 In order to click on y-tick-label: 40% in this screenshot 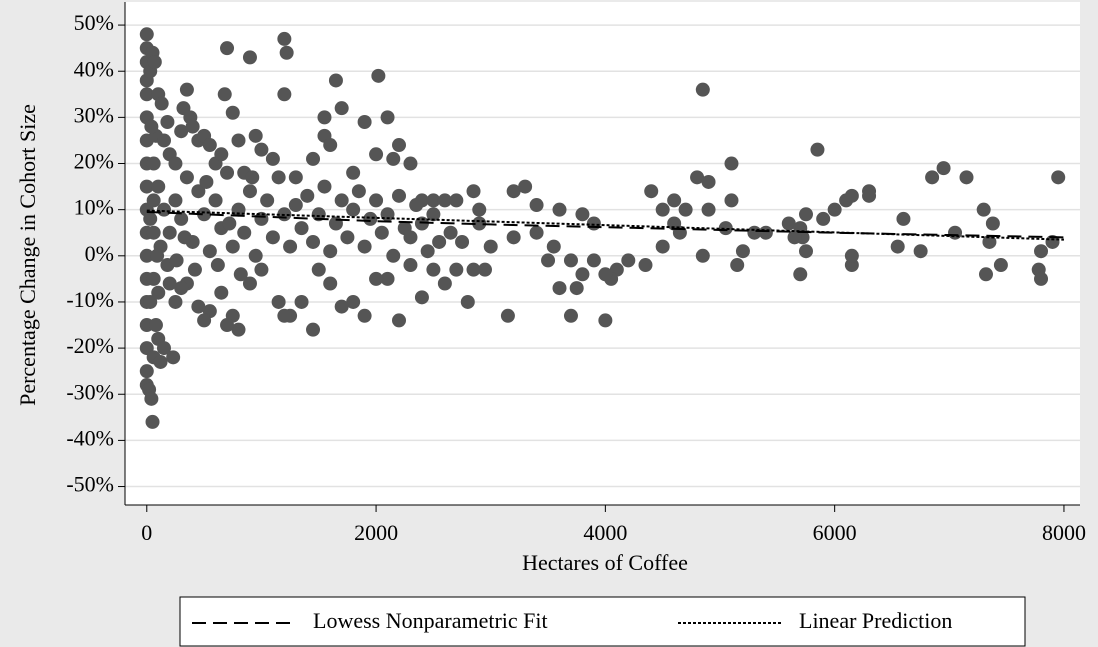, I will do `click(94, 68)`.